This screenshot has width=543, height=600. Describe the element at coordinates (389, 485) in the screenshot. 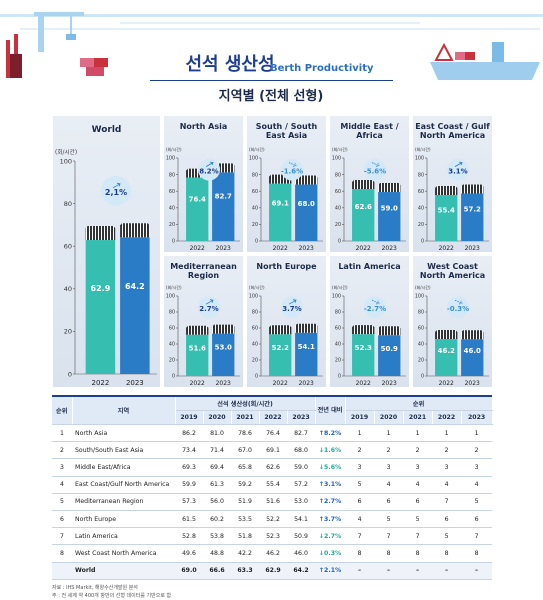

I see `table-cell: 4` at that location.